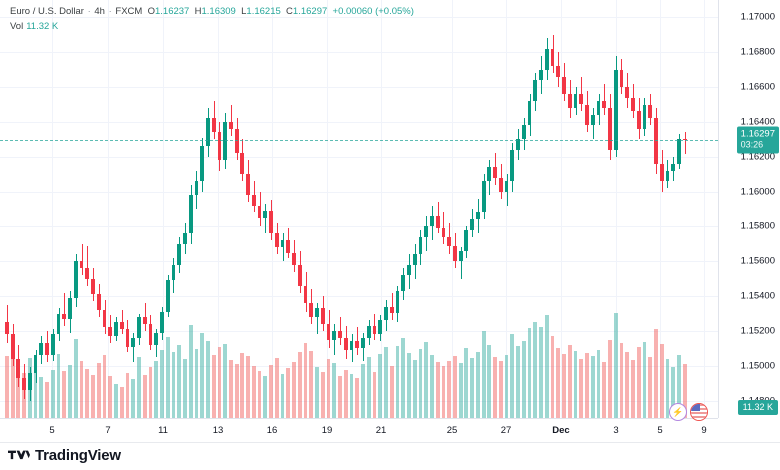 The image size is (780, 470). Describe the element at coordinates (47, 11) in the screenshot. I see `symbol-name: Euro / U.S. Dollar` at that location.